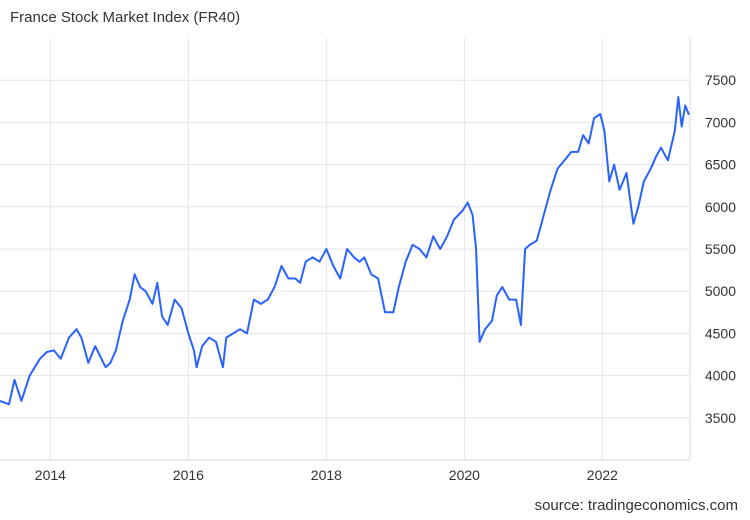 Image resolution: width=750 pixels, height=520 pixels. Describe the element at coordinates (464, 475) in the screenshot. I see `x-tick-label: 2020` at that location.